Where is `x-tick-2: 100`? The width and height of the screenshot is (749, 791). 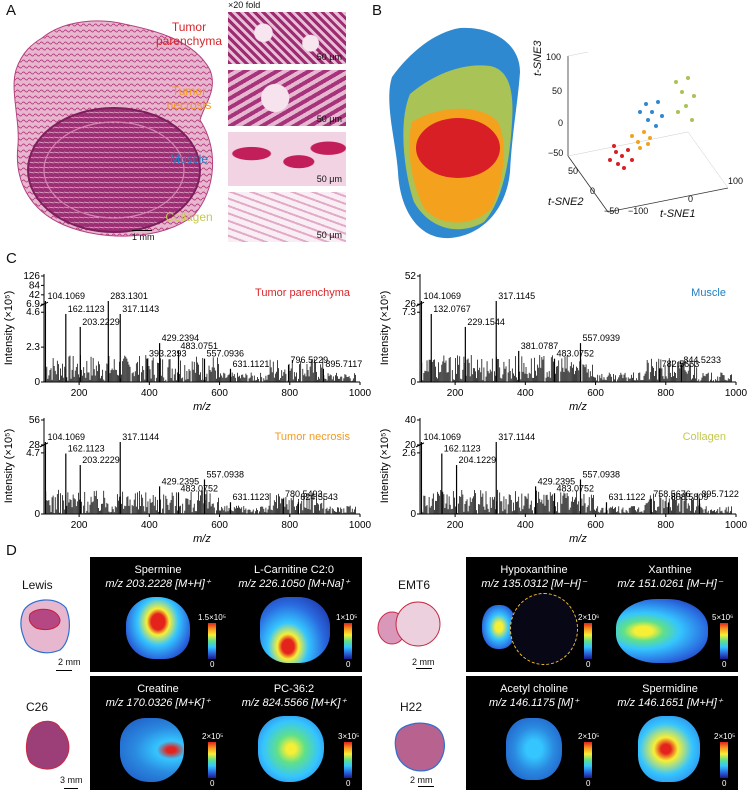
x-tick-2: 100 is located at coordinates (736, 181).